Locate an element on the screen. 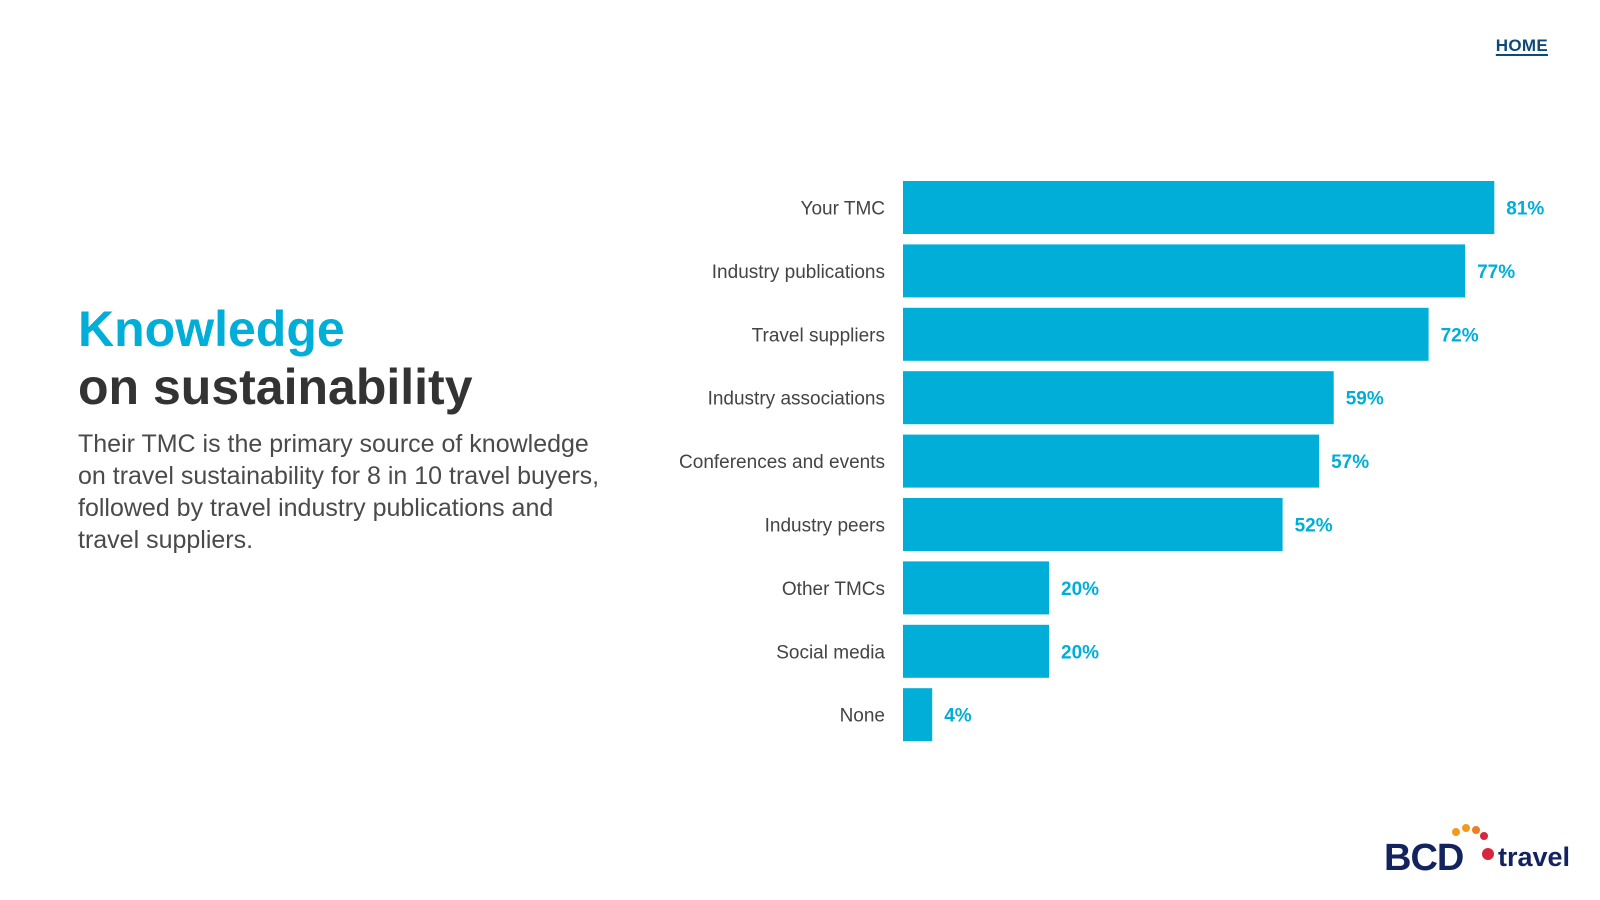 The image size is (1600, 900). category-label: Other TMCs is located at coordinates (833, 589).